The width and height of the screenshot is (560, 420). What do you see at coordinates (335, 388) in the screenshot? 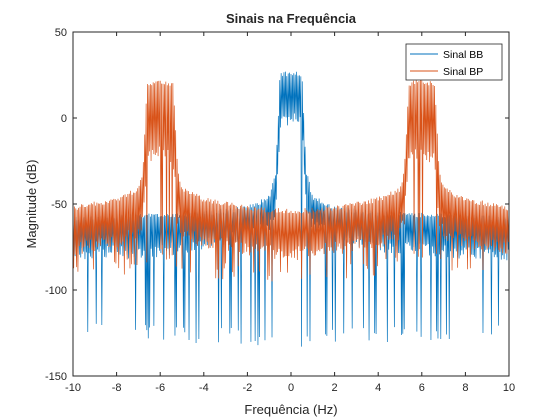
I see `x-tick-label: 2` at bounding box center [335, 388].